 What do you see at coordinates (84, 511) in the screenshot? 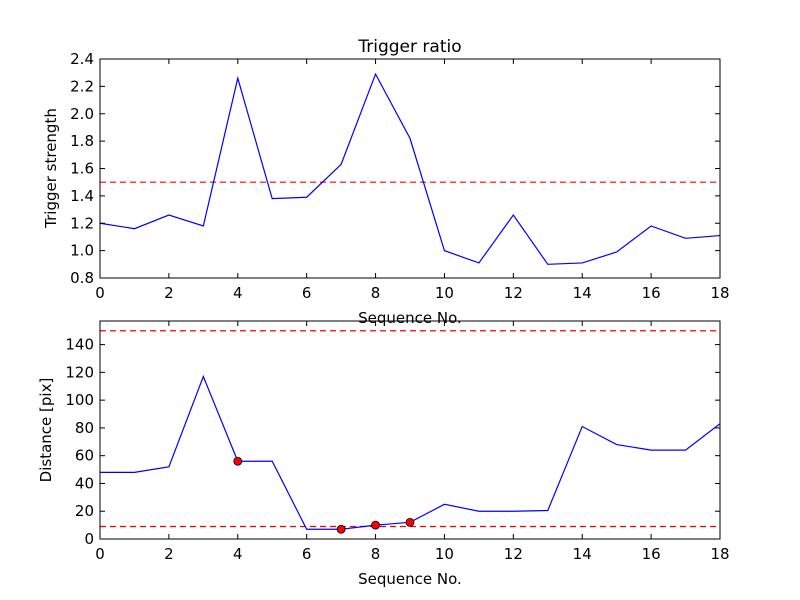
I see `y-tick-label: 20` at bounding box center [84, 511].